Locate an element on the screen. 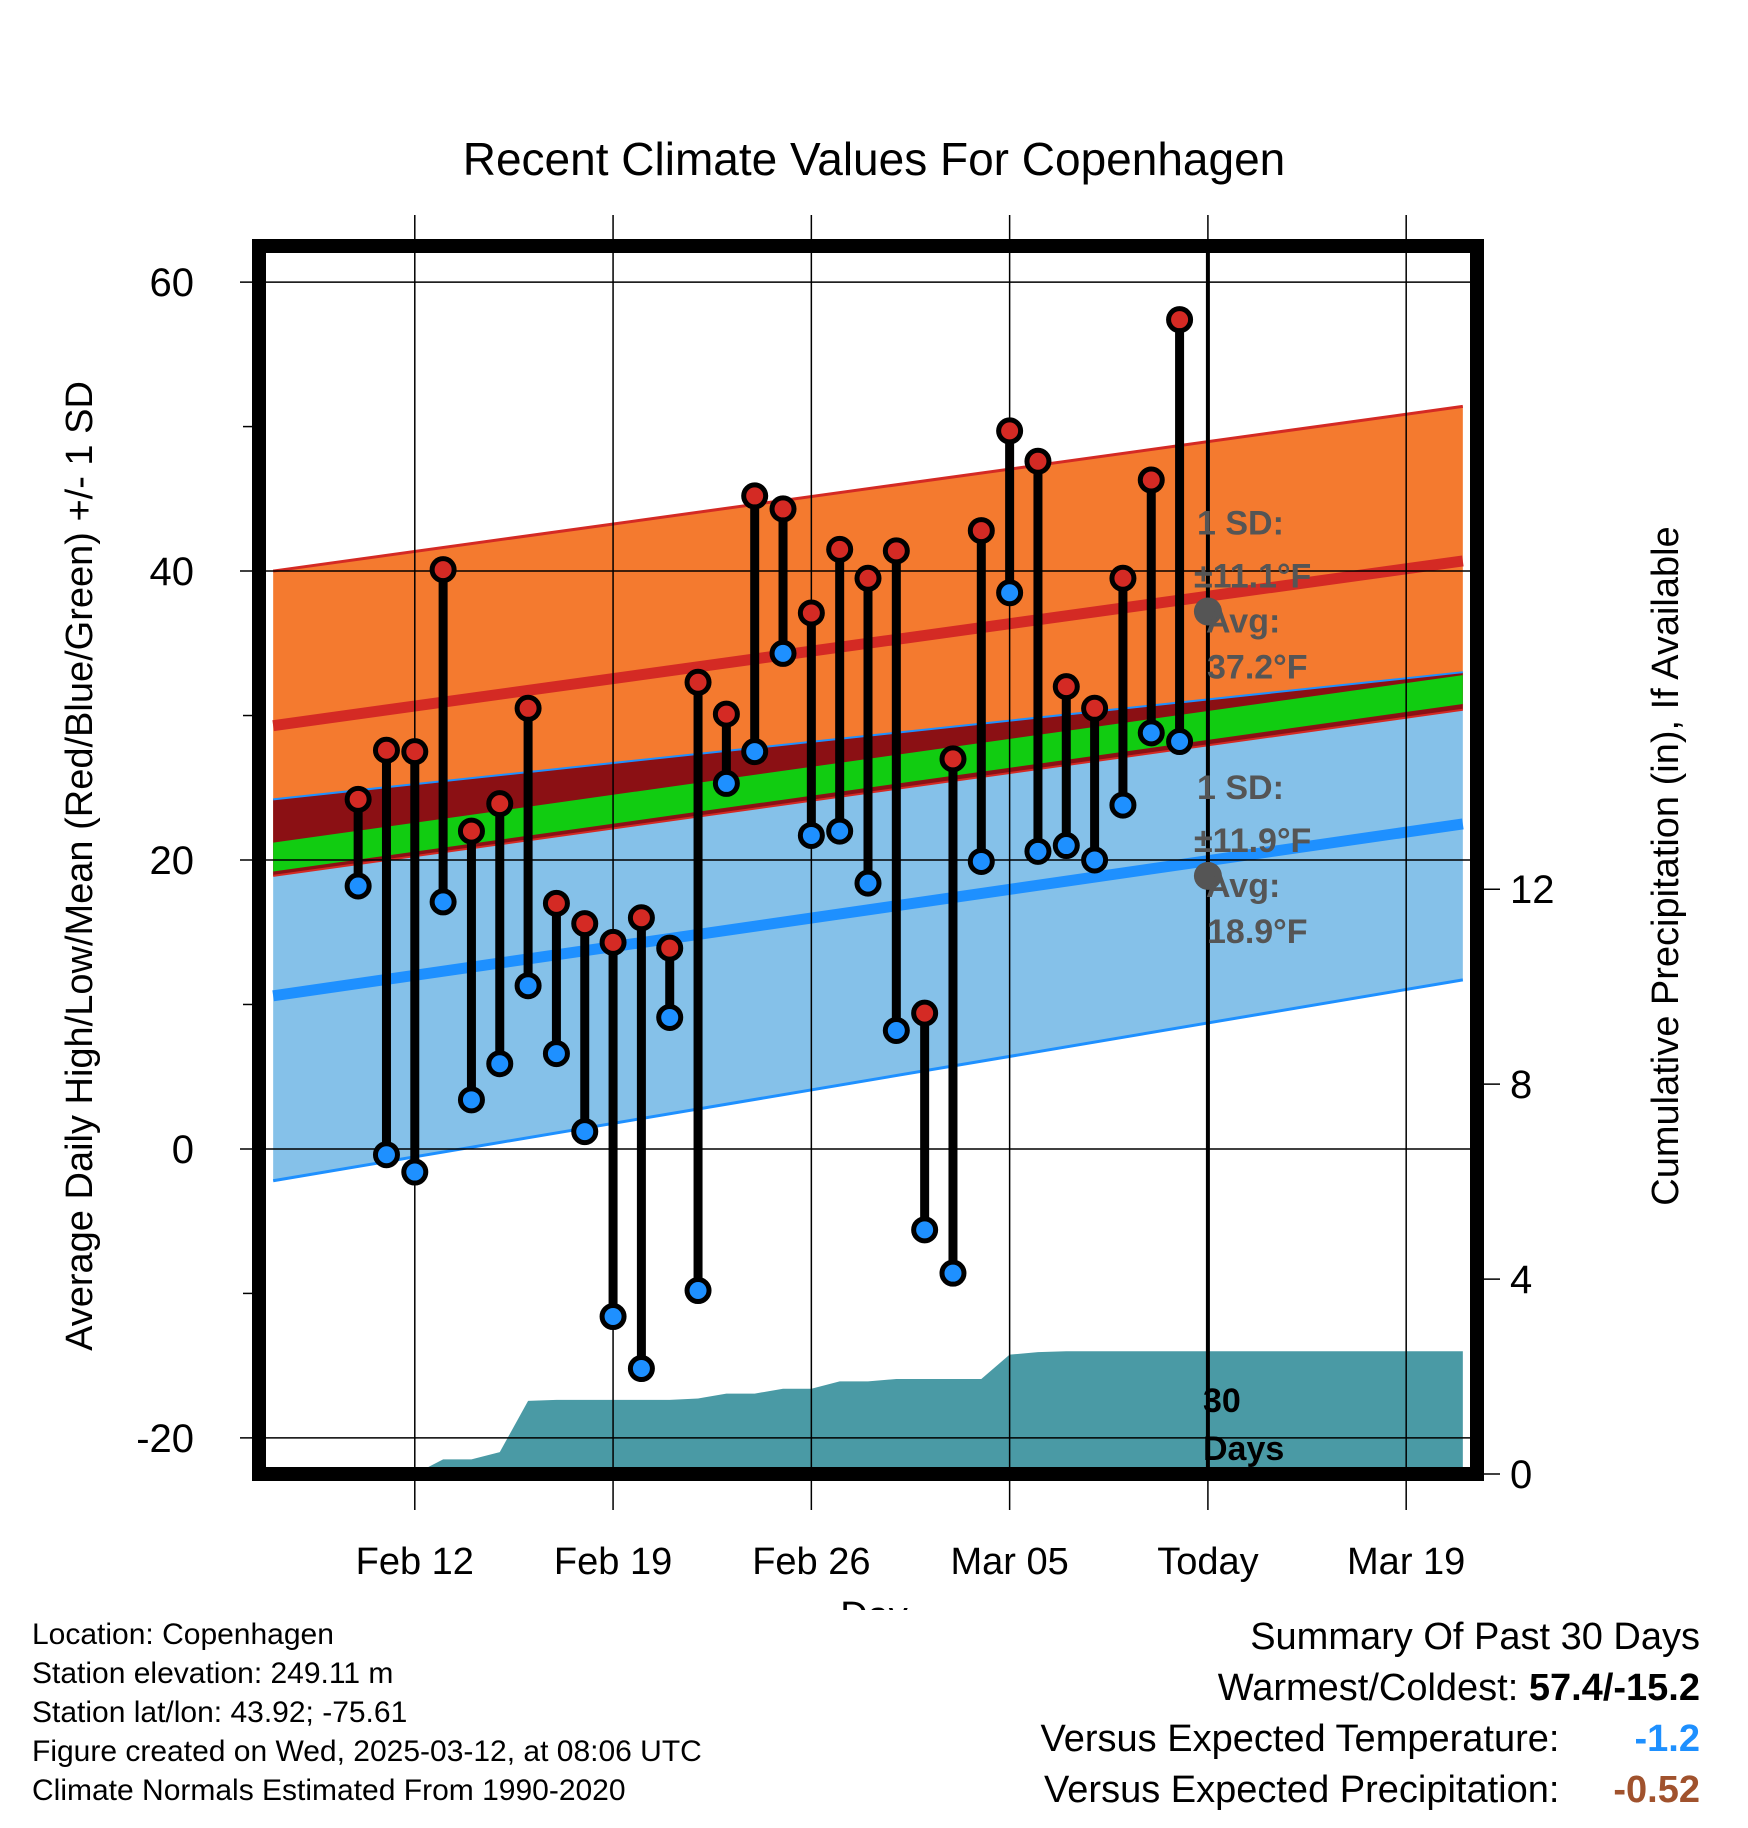 The image size is (1748, 1828). low-sd-lower-line is located at coordinates (868, 1080).